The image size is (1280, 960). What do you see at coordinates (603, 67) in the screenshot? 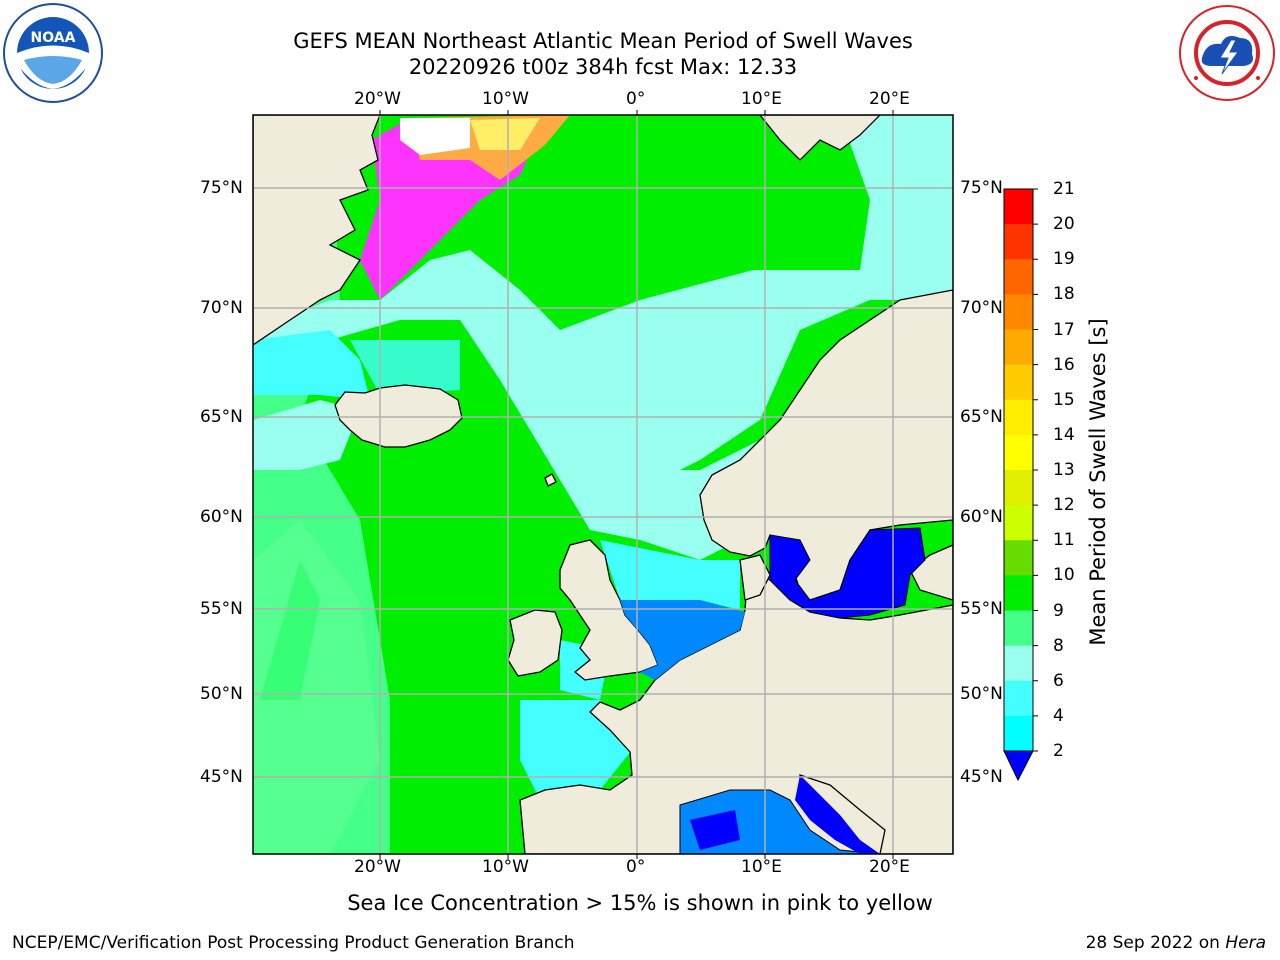
I see `chart-subtitle: 20220926 t00z 384h fcst Max: 12.33` at bounding box center [603, 67].